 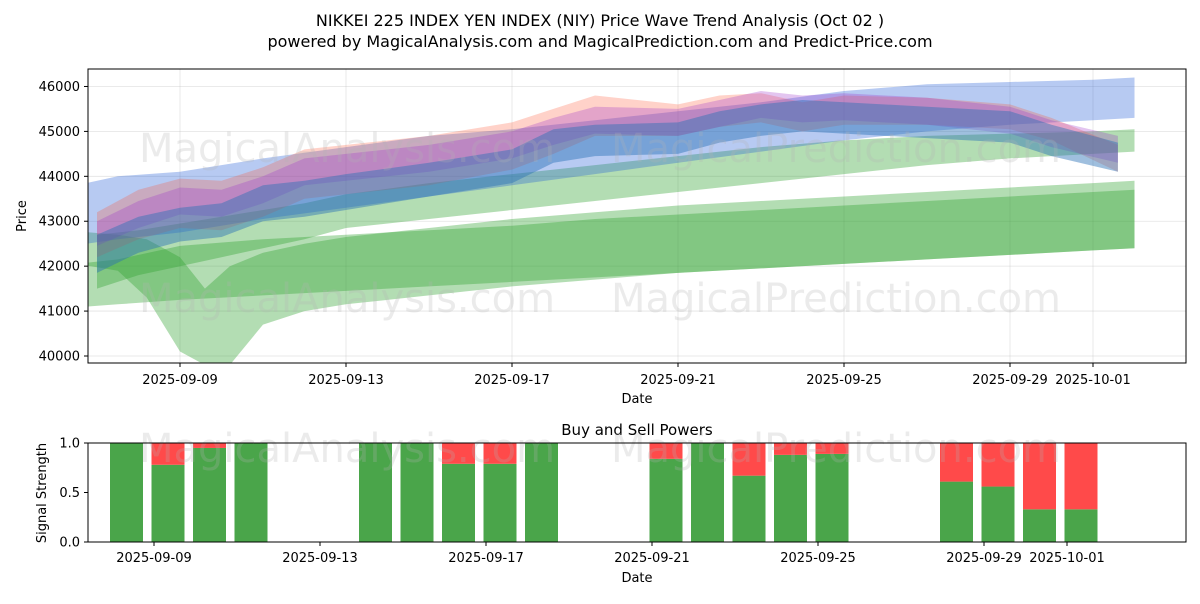 What do you see at coordinates (59, 177) in the screenshot?
I see `main-y-tick-label: 44000` at bounding box center [59, 177].